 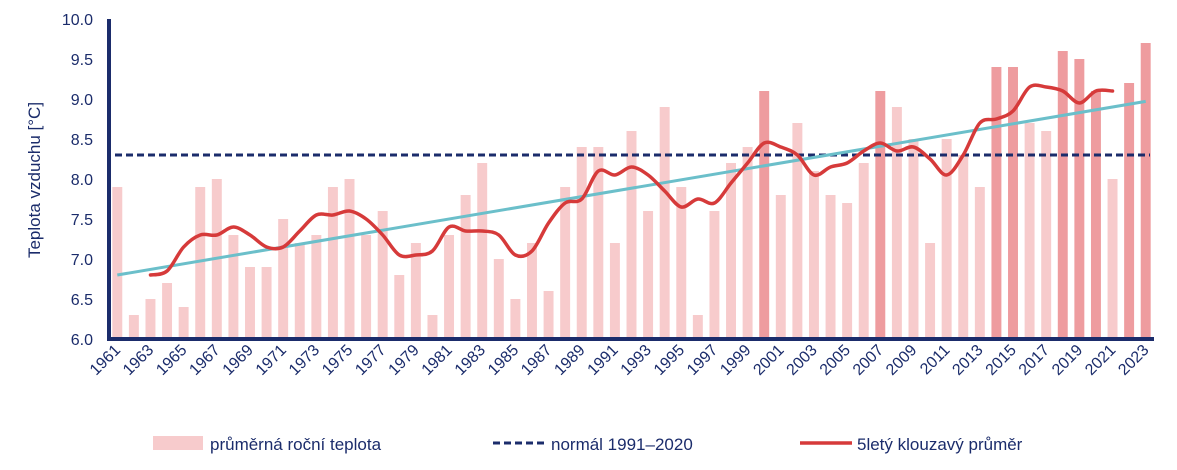 I want to click on bar-1972, so click(x=299, y=291).